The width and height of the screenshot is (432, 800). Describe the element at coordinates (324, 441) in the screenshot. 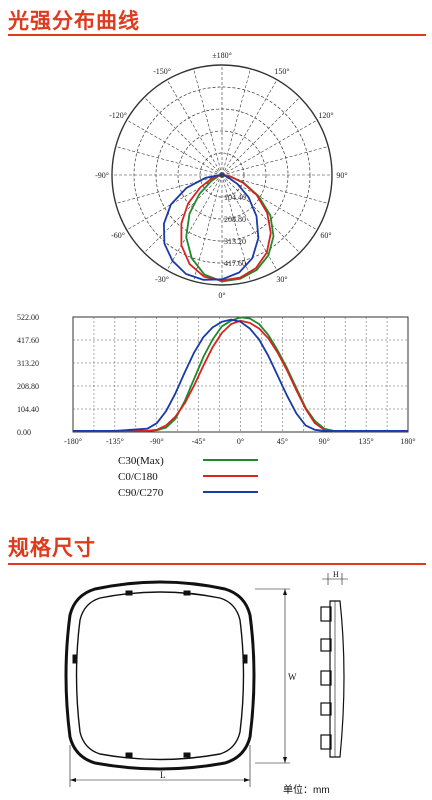

I see `x-tick-label: 90°` at that location.